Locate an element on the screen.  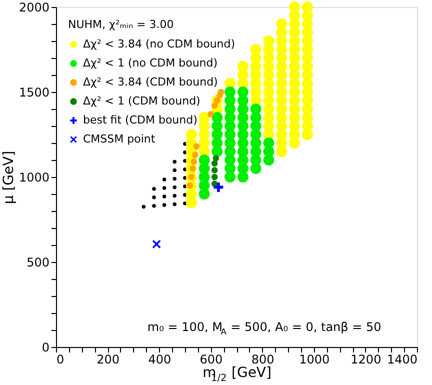
y-tick-label: 1500 is located at coordinates (34, 93).